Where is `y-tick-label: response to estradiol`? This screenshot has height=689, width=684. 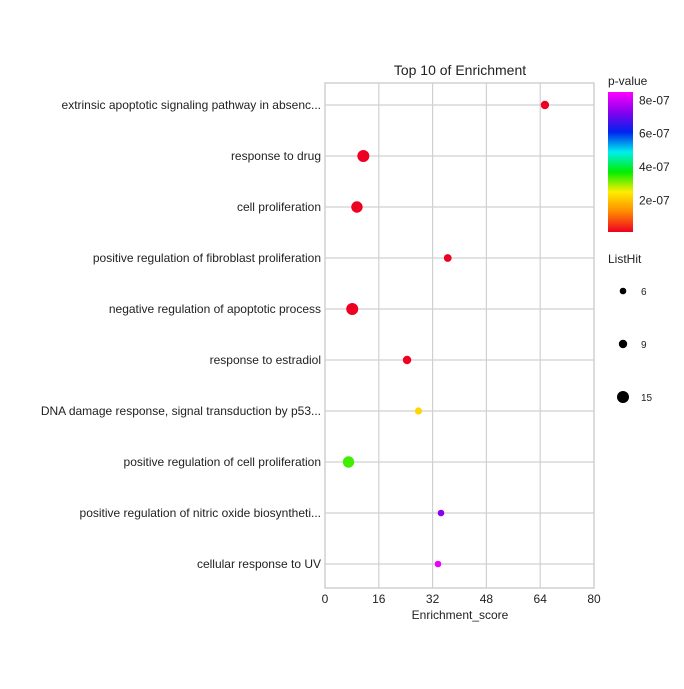
y-tick-label: response to estradiol is located at coordinates (265, 360).